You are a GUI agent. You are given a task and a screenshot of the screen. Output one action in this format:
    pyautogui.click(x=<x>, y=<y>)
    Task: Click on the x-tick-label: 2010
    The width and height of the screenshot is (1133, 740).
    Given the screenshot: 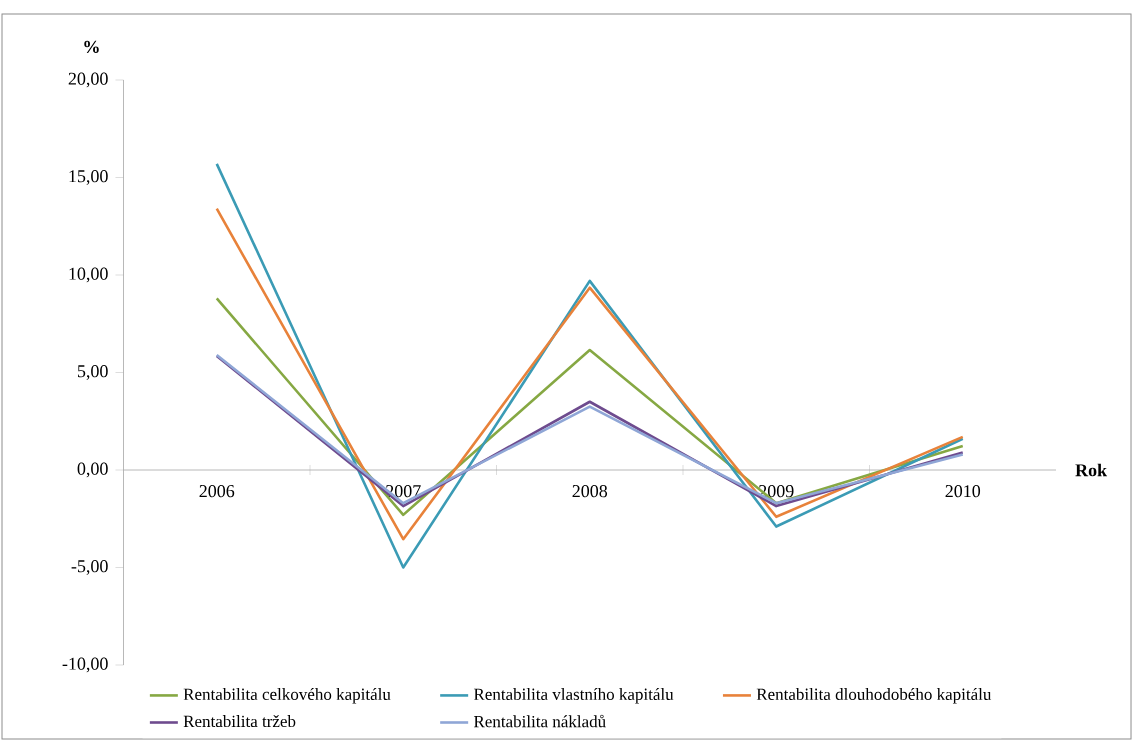 What is the action you would take?
    pyautogui.click(x=963, y=491)
    